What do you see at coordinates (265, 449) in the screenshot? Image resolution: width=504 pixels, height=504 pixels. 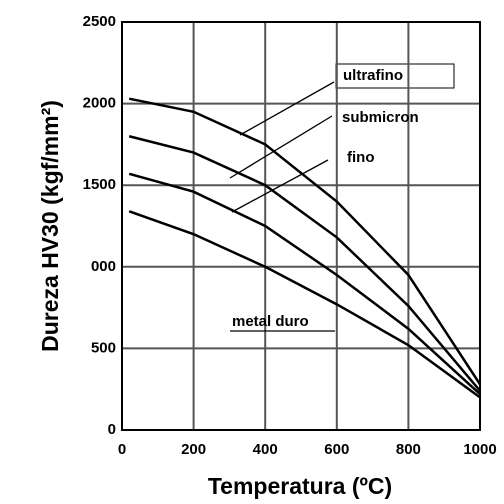 I see `x-tick-label: 400` at bounding box center [265, 449].